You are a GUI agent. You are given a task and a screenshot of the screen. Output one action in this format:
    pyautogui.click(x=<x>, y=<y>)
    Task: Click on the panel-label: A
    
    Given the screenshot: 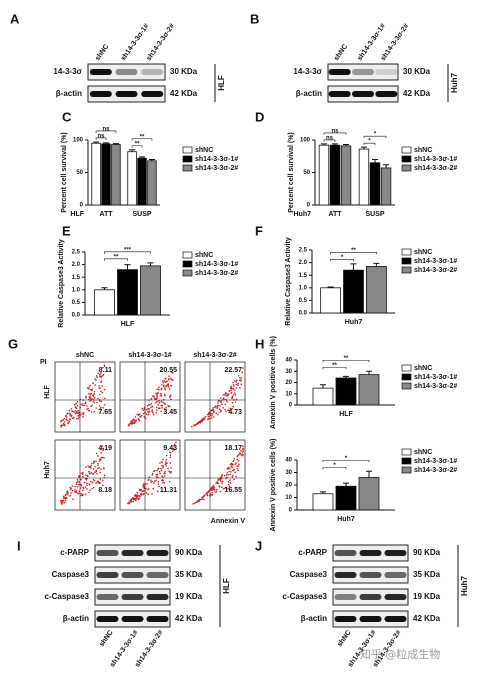 What is the action you would take?
    pyautogui.click(x=15, y=18)
    